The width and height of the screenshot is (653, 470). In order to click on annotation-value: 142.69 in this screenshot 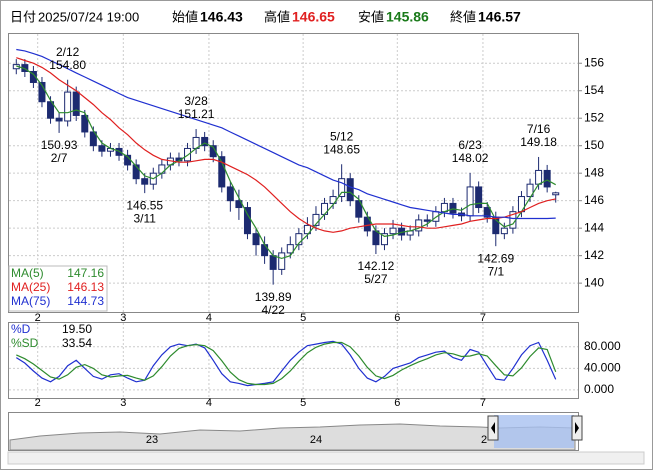, I will do `click(495, 258)`.